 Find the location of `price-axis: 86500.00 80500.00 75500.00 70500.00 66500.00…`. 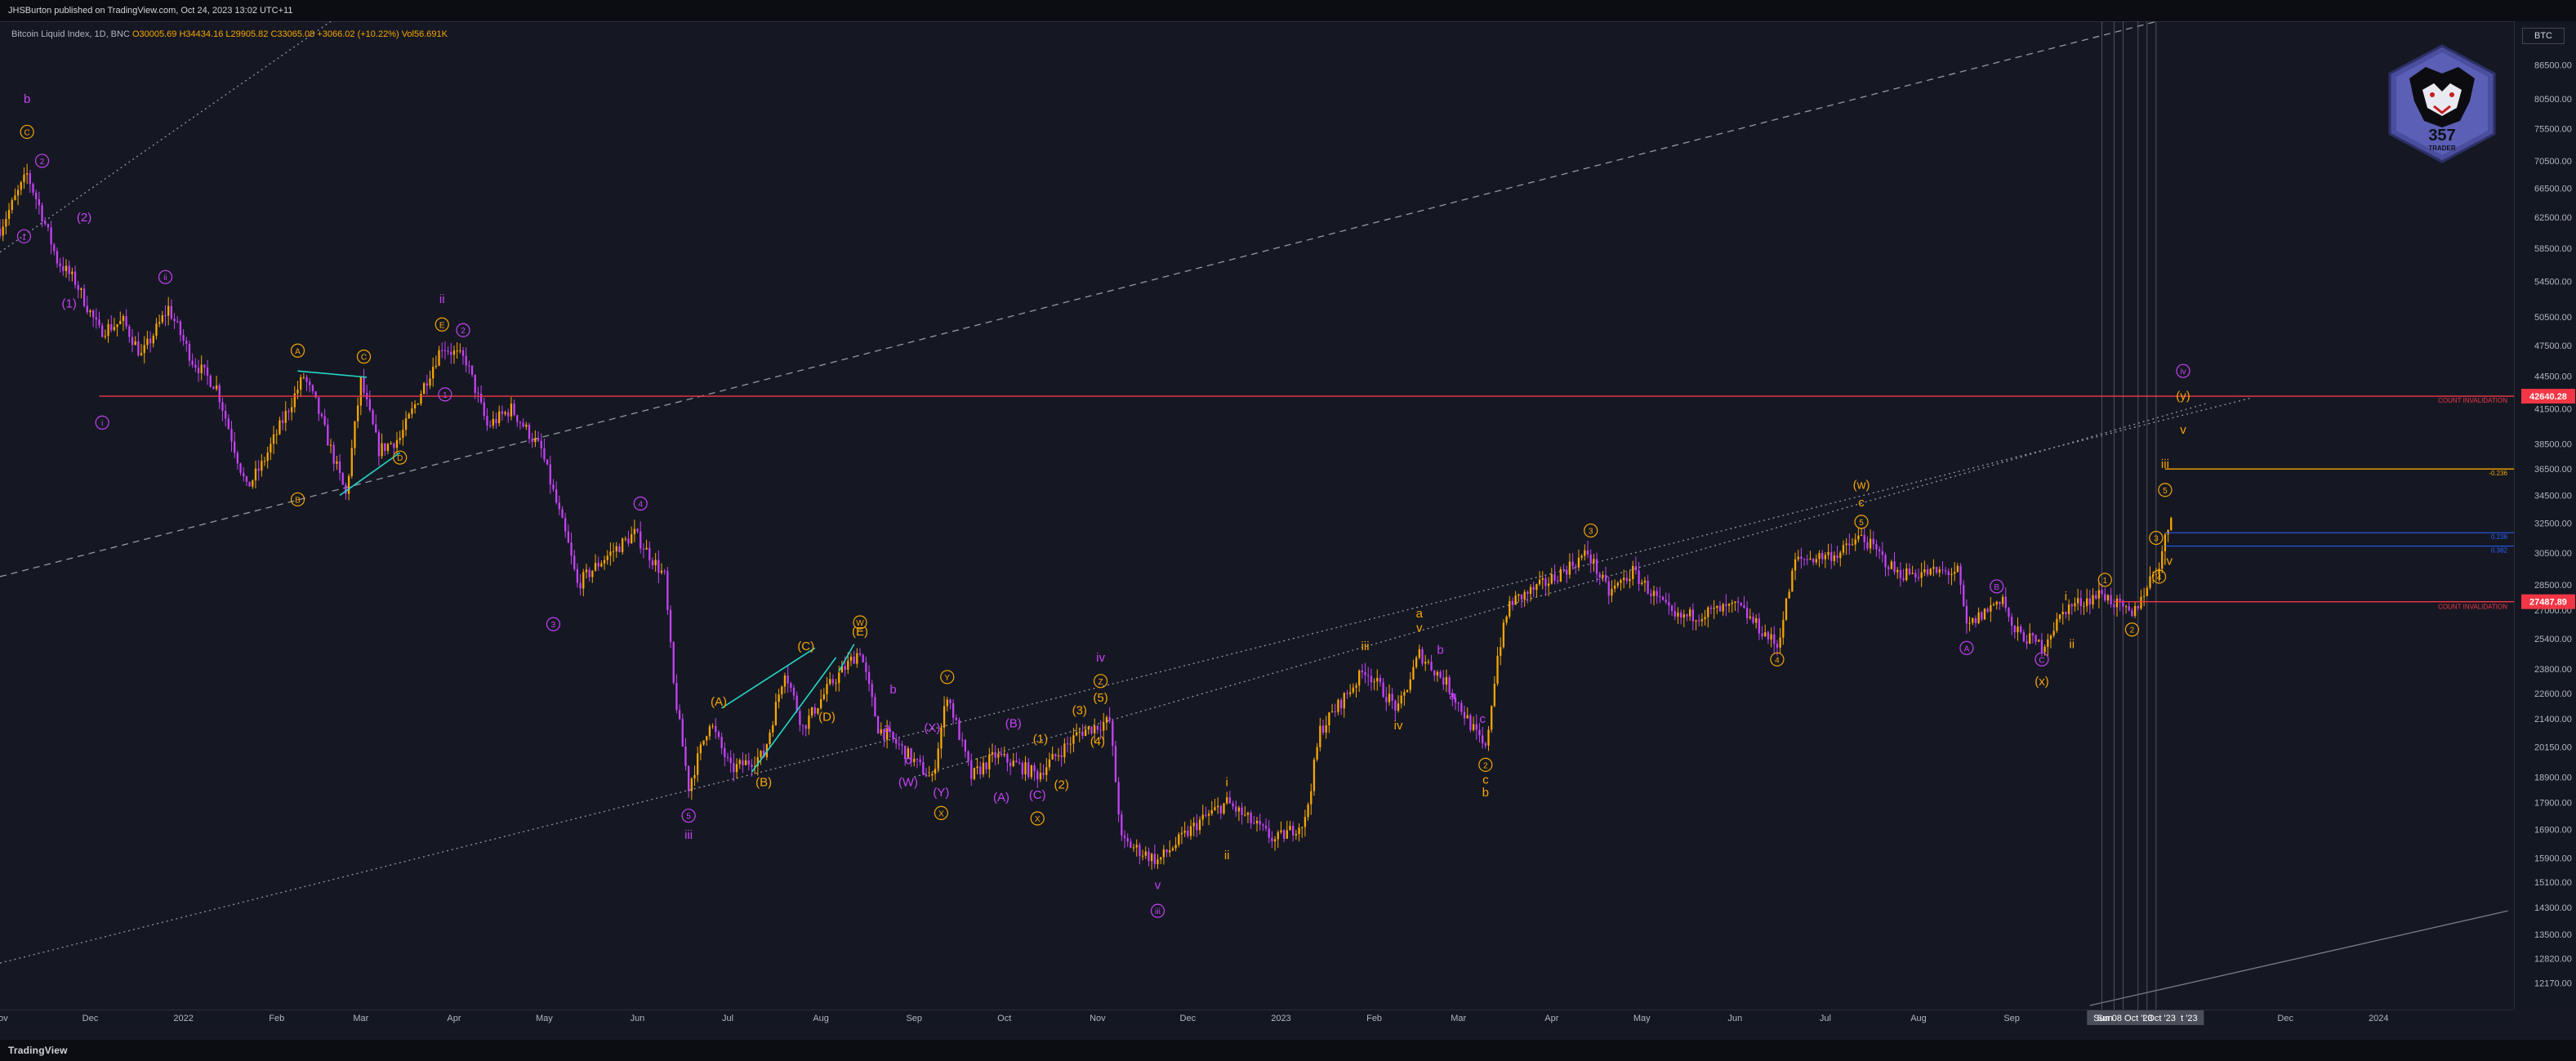

price-axis: 86500.00 80500.00 75500.00 70500.00 66500.00… is located at coordinates (2545, 515).